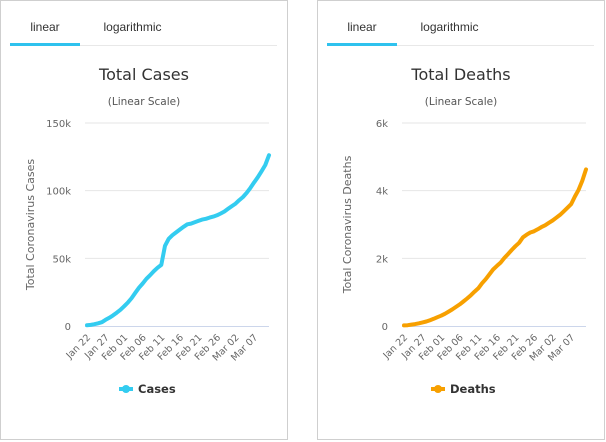  What do you see at coordinates (178, 240) in the screenshot?
I see `series-line-cases` at bounding box center [178, 240].